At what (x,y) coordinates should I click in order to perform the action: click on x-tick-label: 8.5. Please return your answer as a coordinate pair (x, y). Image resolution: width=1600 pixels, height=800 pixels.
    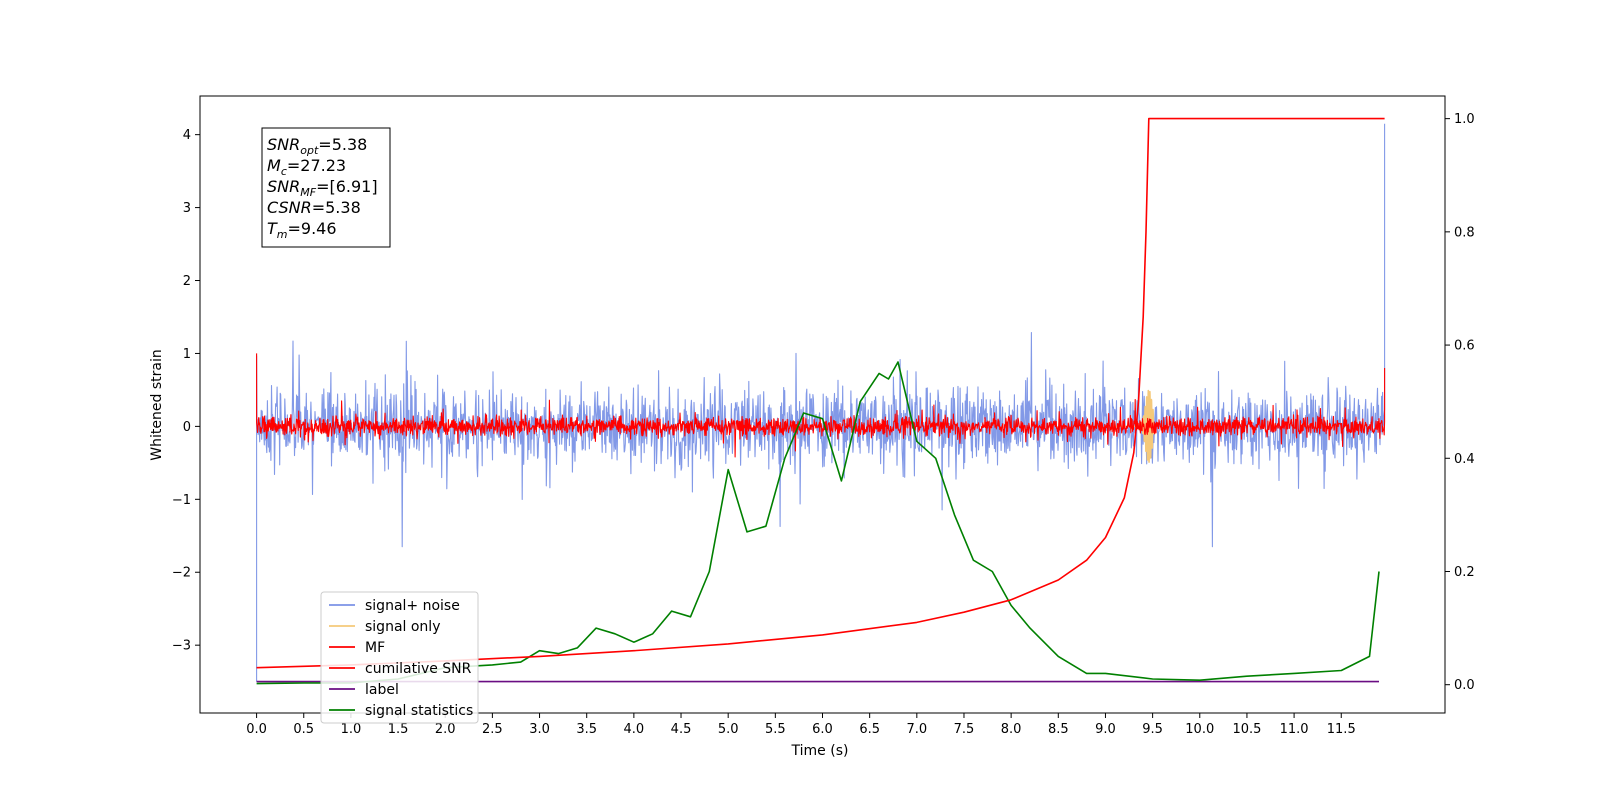
    Looking at the image, I should click on (1058, 729).